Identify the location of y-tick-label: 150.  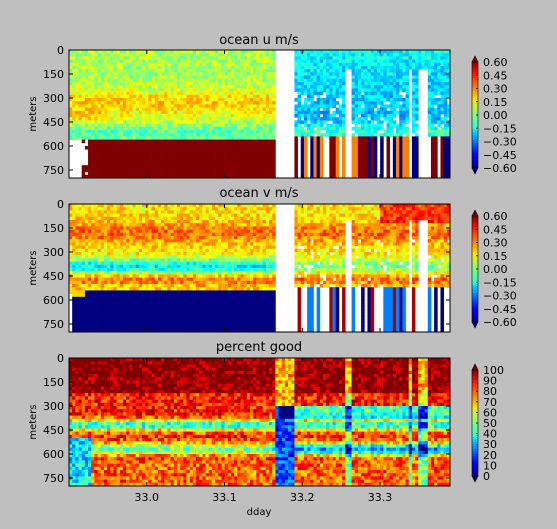
(53, 74).